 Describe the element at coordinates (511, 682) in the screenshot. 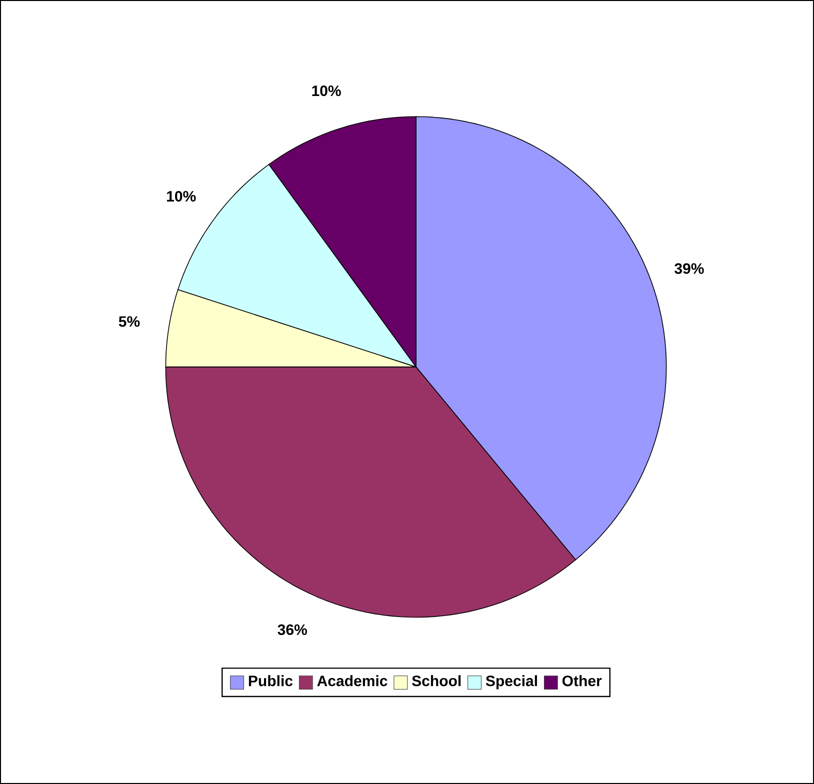

I see `legend-label: Special` at that location.